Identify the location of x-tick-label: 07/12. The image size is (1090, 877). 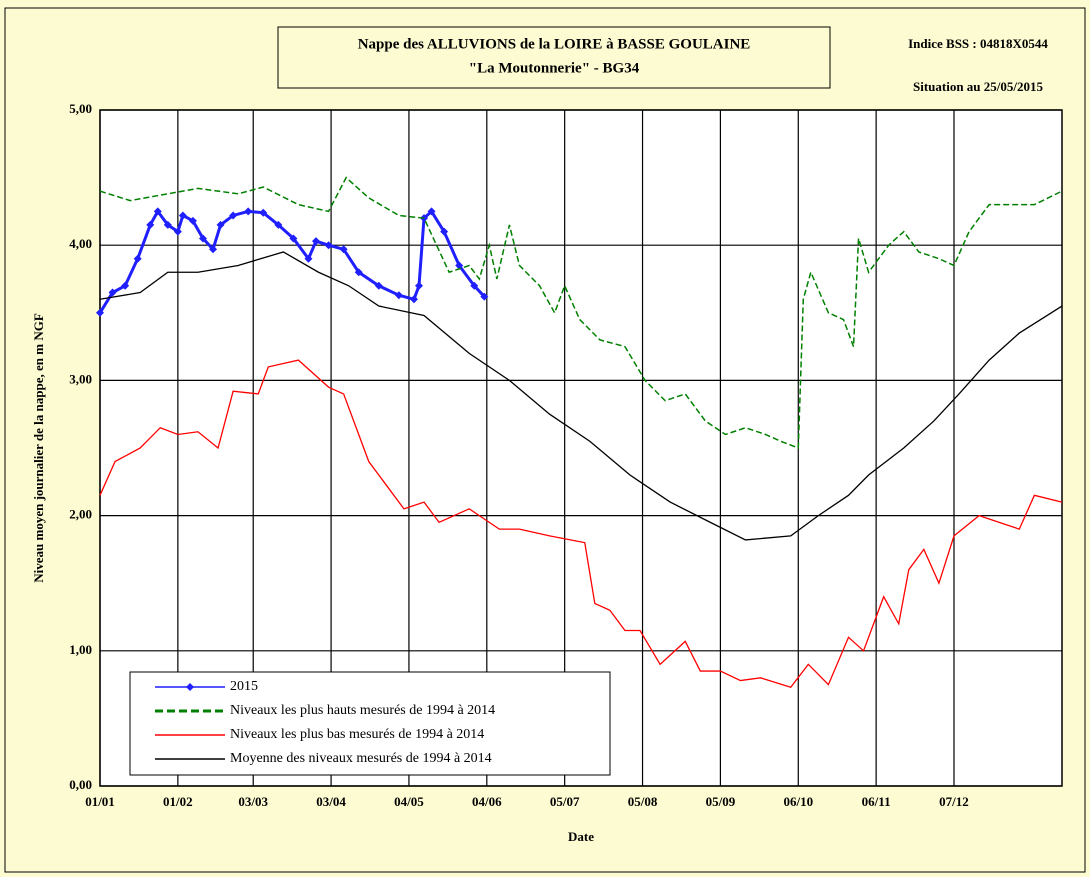
(954, 801).